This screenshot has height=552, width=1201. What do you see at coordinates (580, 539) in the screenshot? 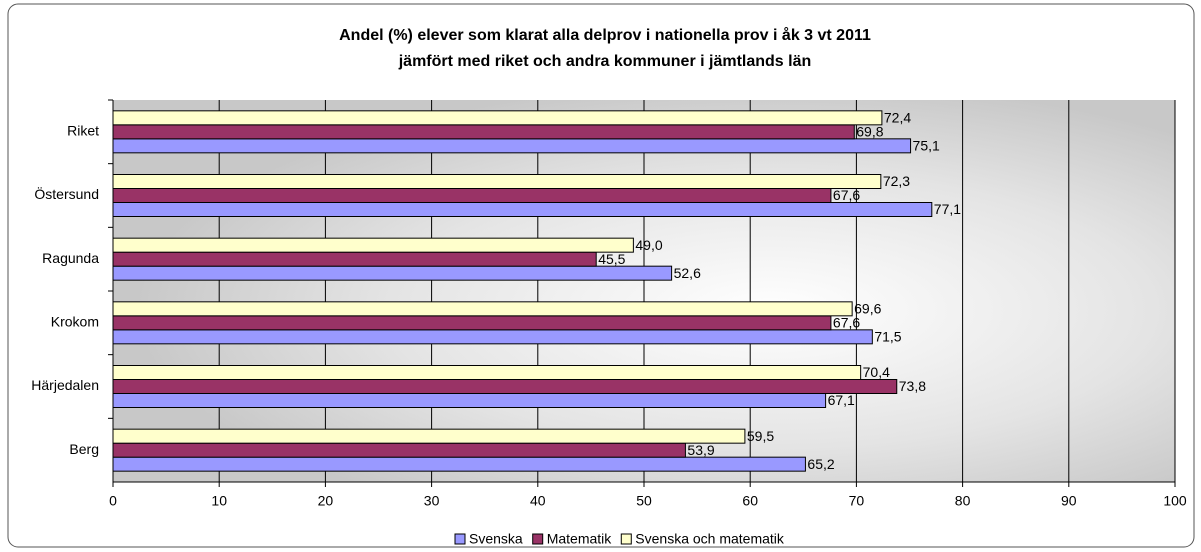
I see `legend-label: Matematik` at bounding box center [580, 539].